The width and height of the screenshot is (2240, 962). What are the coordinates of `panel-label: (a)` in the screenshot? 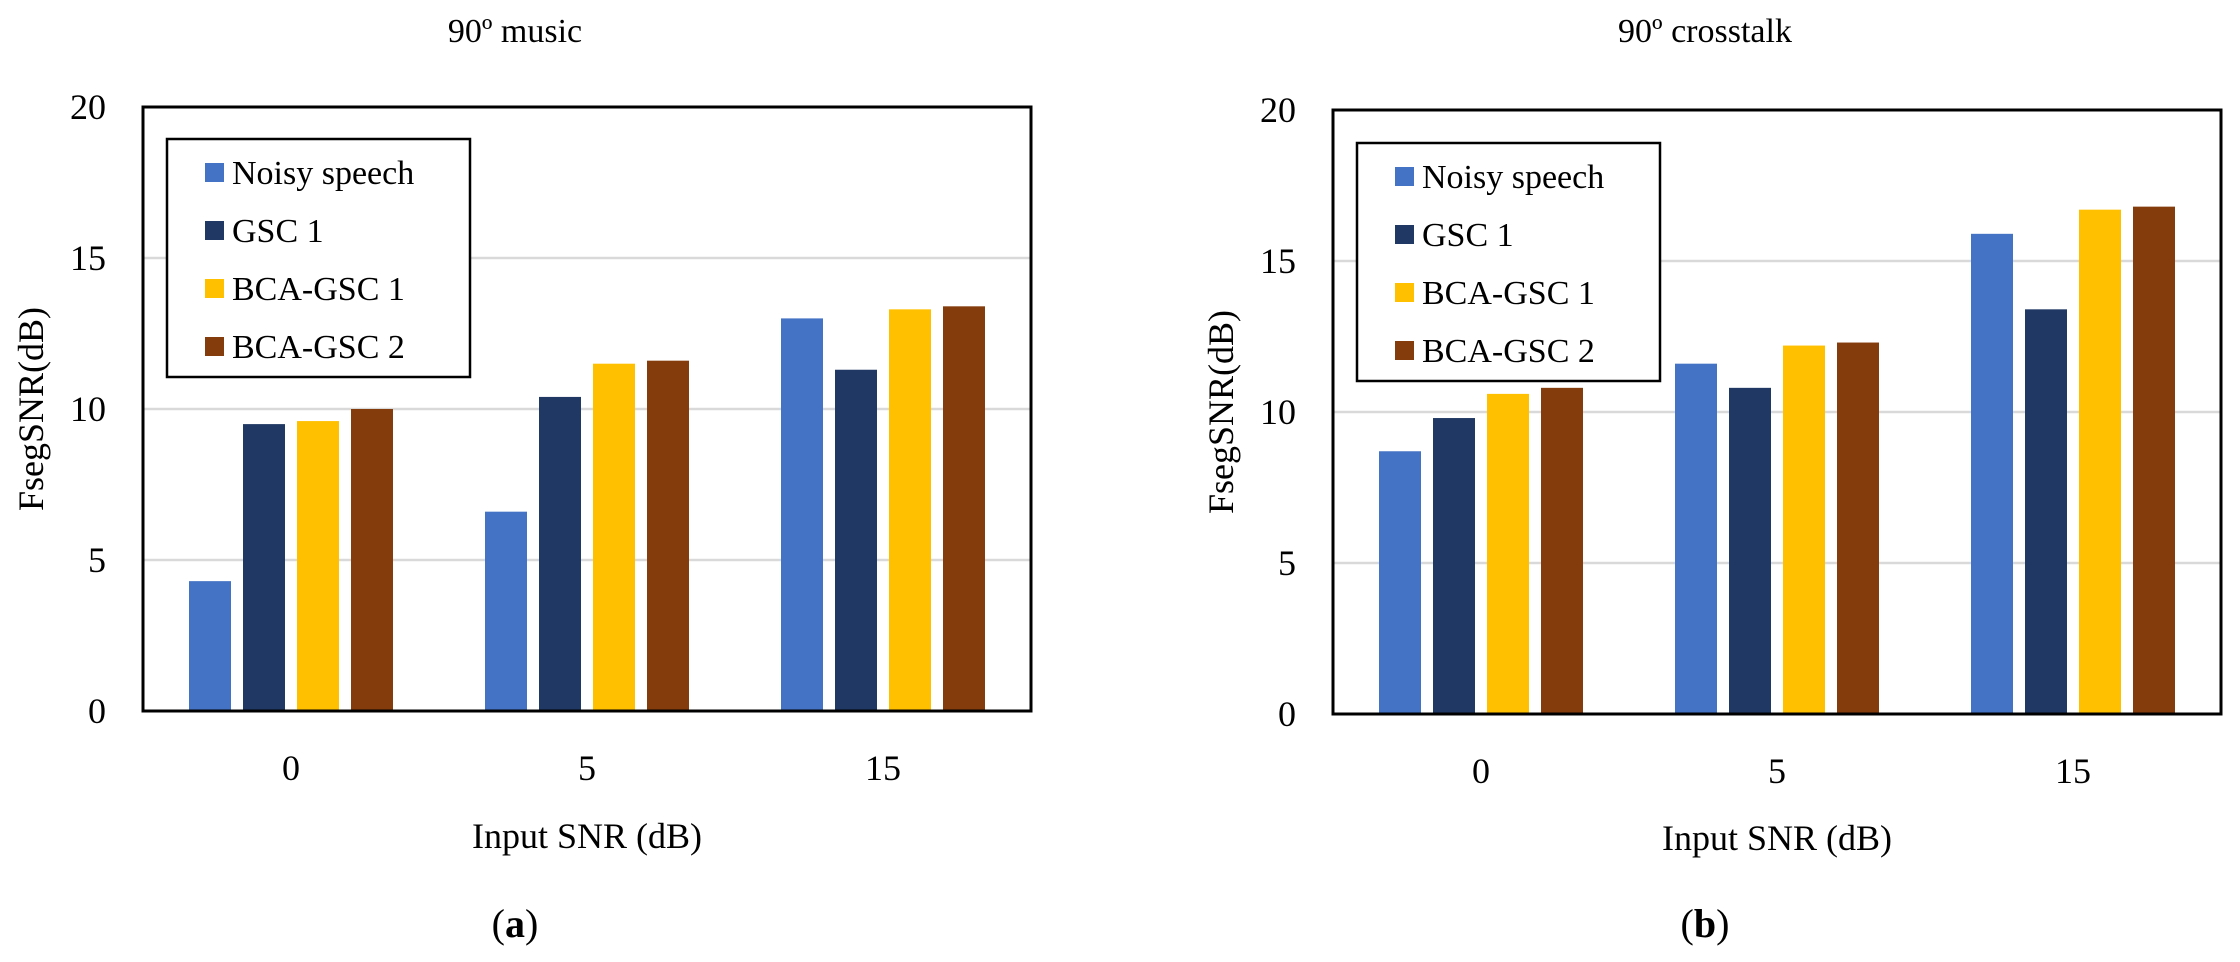 It's located at (515, 923).